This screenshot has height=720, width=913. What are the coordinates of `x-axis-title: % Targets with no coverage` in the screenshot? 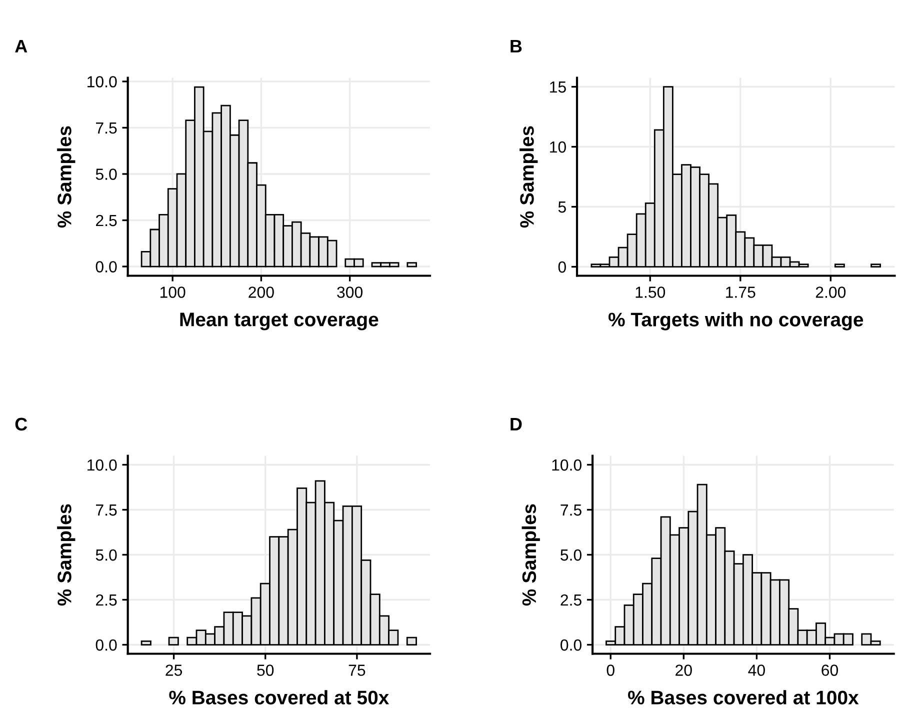 It's located at (736, 321).